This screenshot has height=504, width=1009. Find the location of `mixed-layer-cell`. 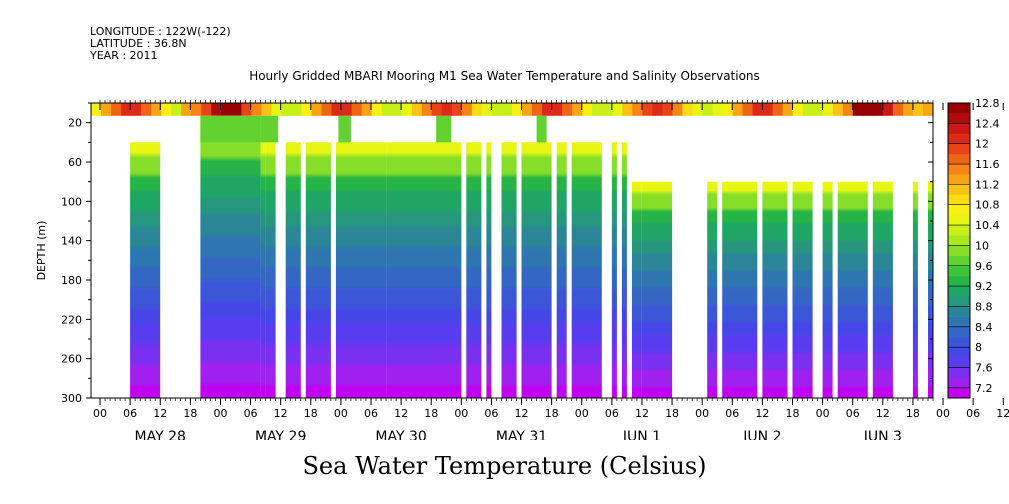

mixed-layer-cell is located at coordinates (230, 129).